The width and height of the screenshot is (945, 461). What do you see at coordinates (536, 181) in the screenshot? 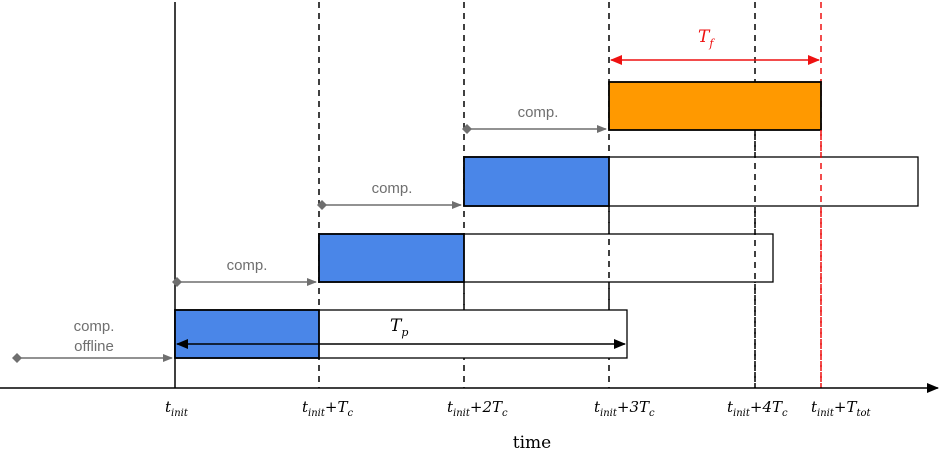
I see `row3-blue-block` at bounding box center [536, 181].